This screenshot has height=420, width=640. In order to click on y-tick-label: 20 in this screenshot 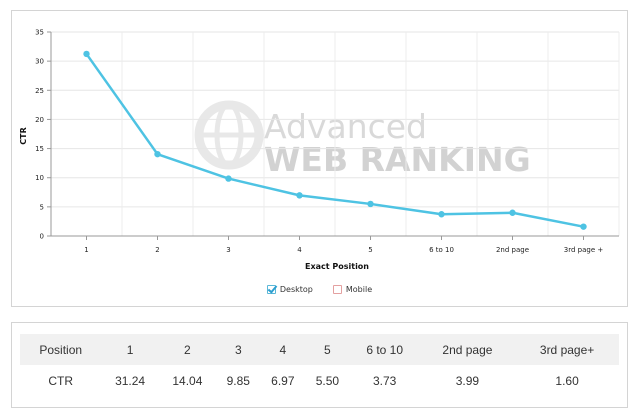, I will do `click(39, 120)`.